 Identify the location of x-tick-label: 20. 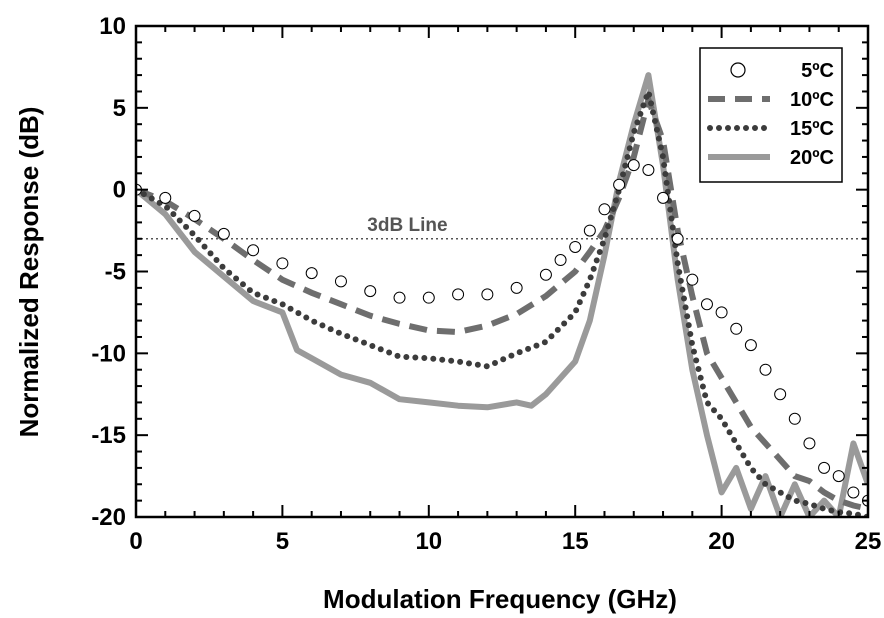
(721, 541).